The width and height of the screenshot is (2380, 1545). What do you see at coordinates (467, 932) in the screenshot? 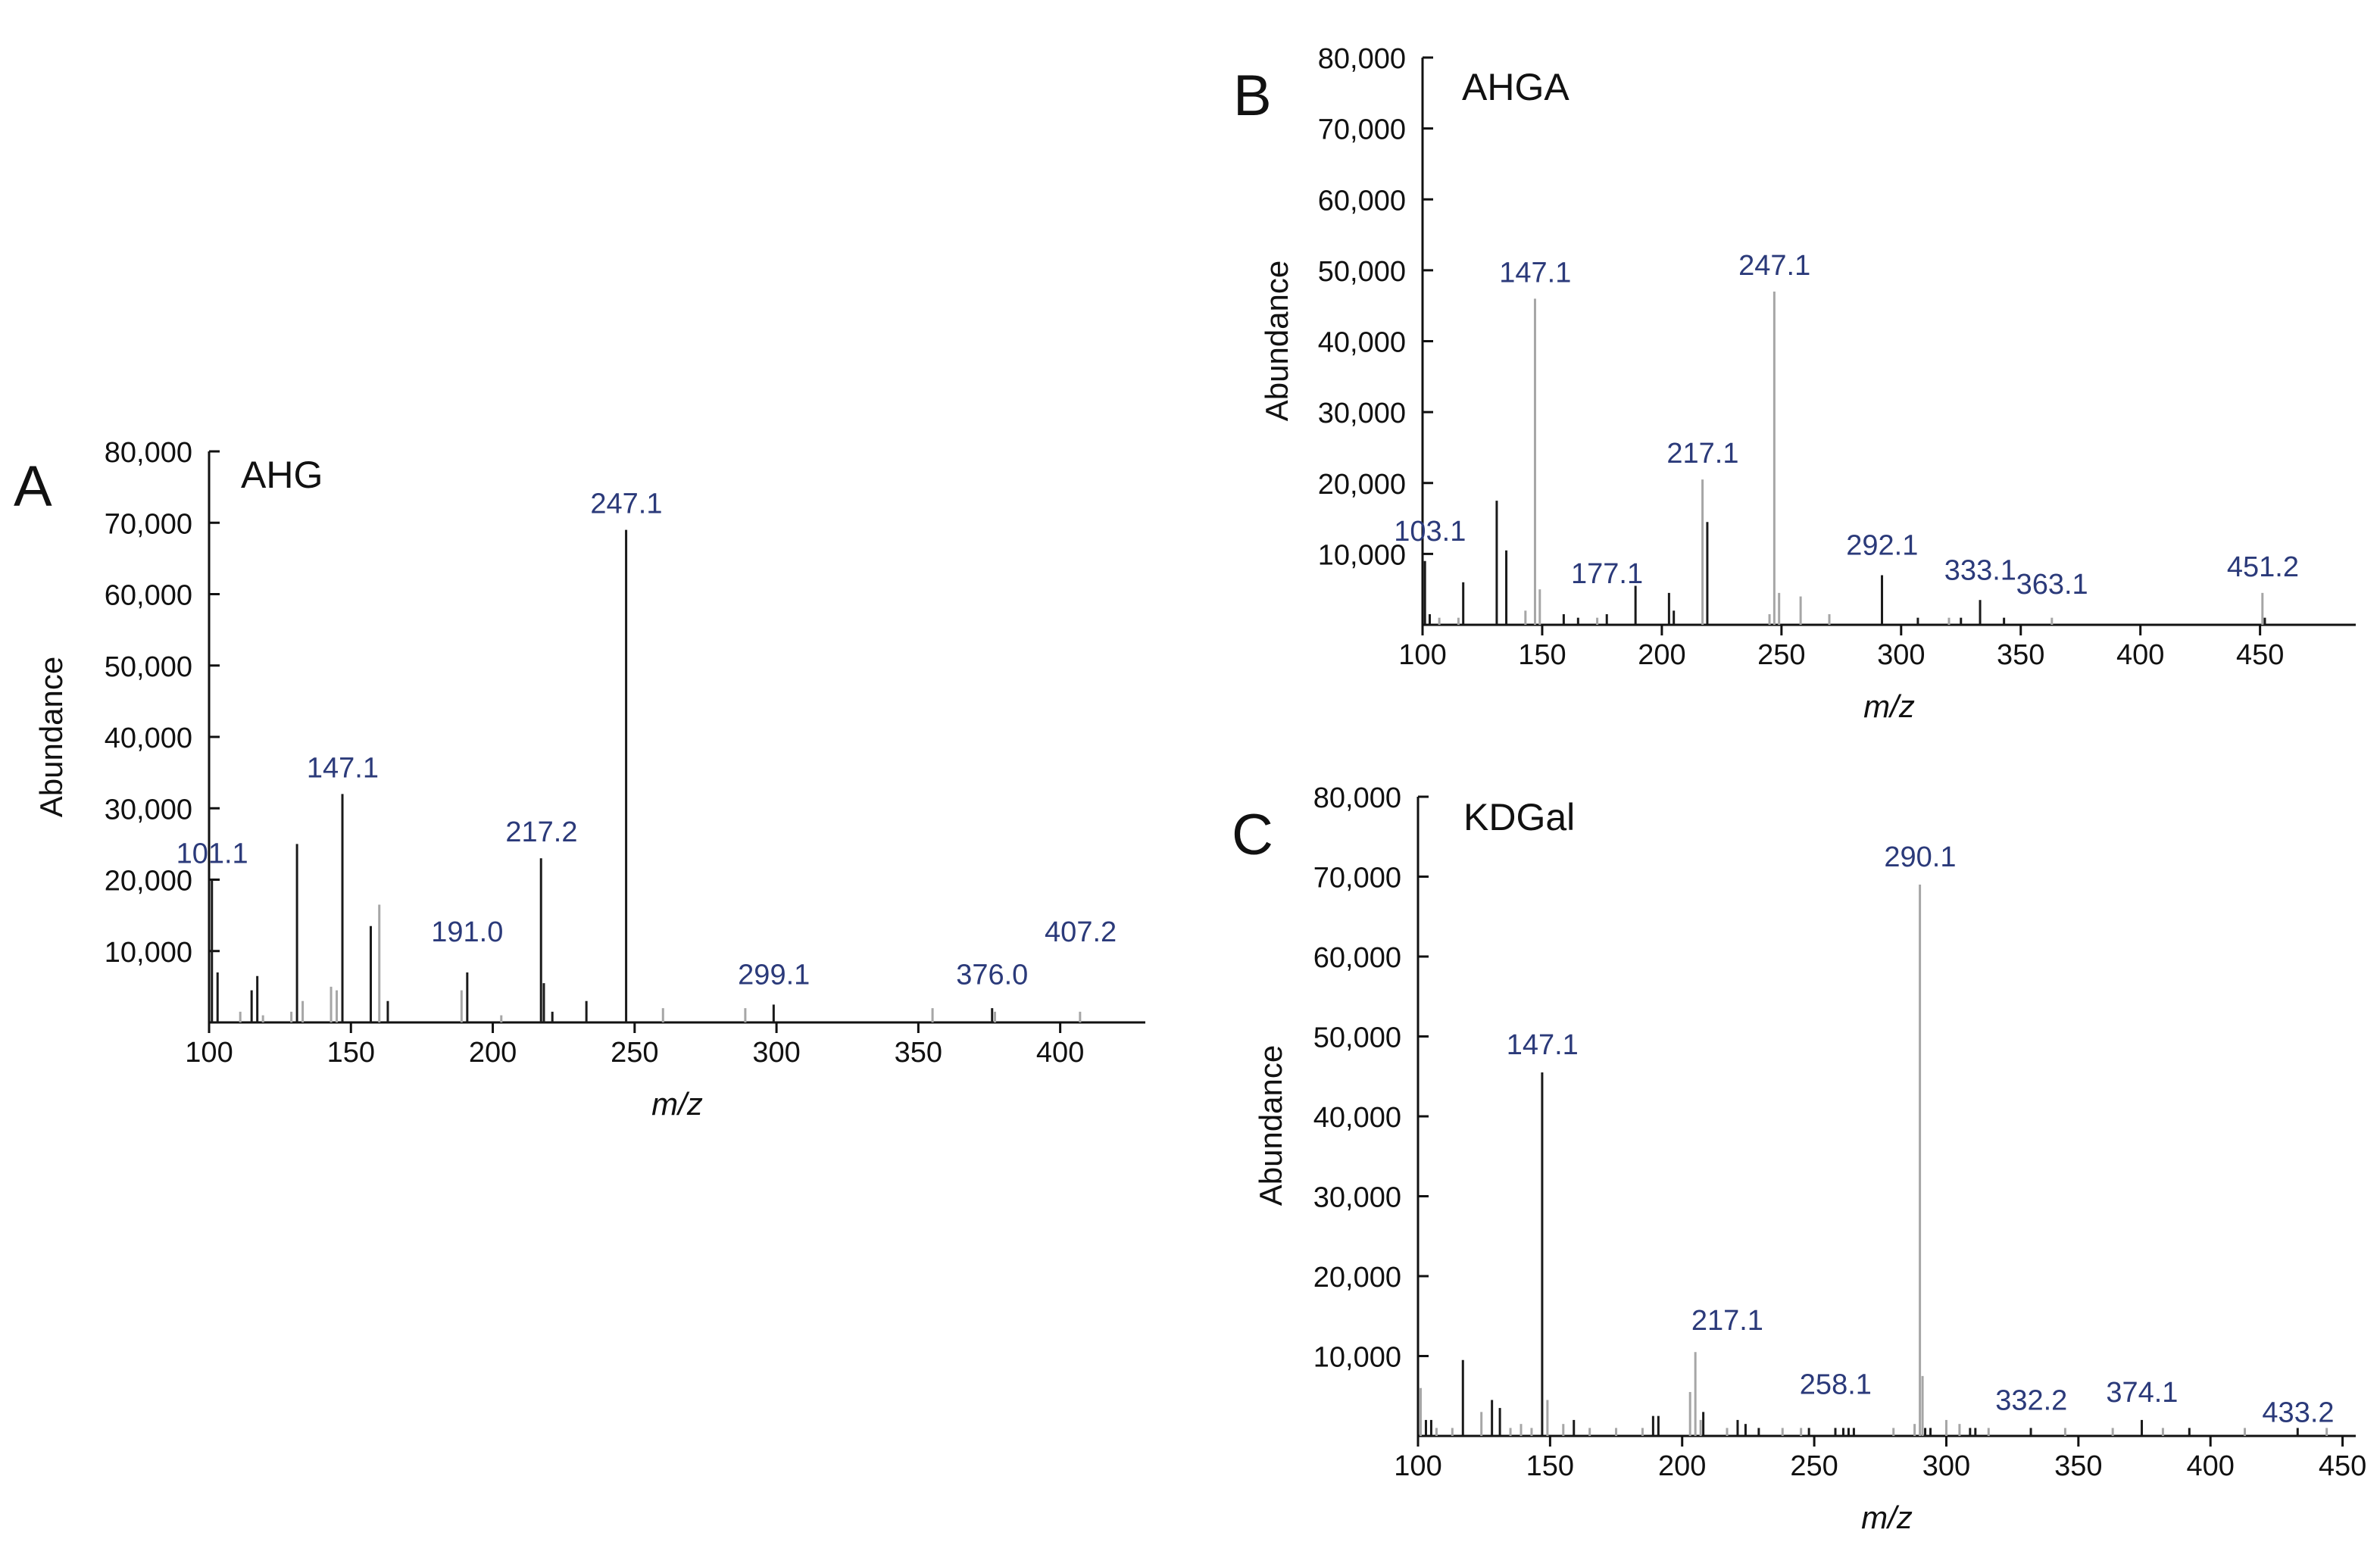
I see `peak-label: 191.0` at bounding box center [467, 932].